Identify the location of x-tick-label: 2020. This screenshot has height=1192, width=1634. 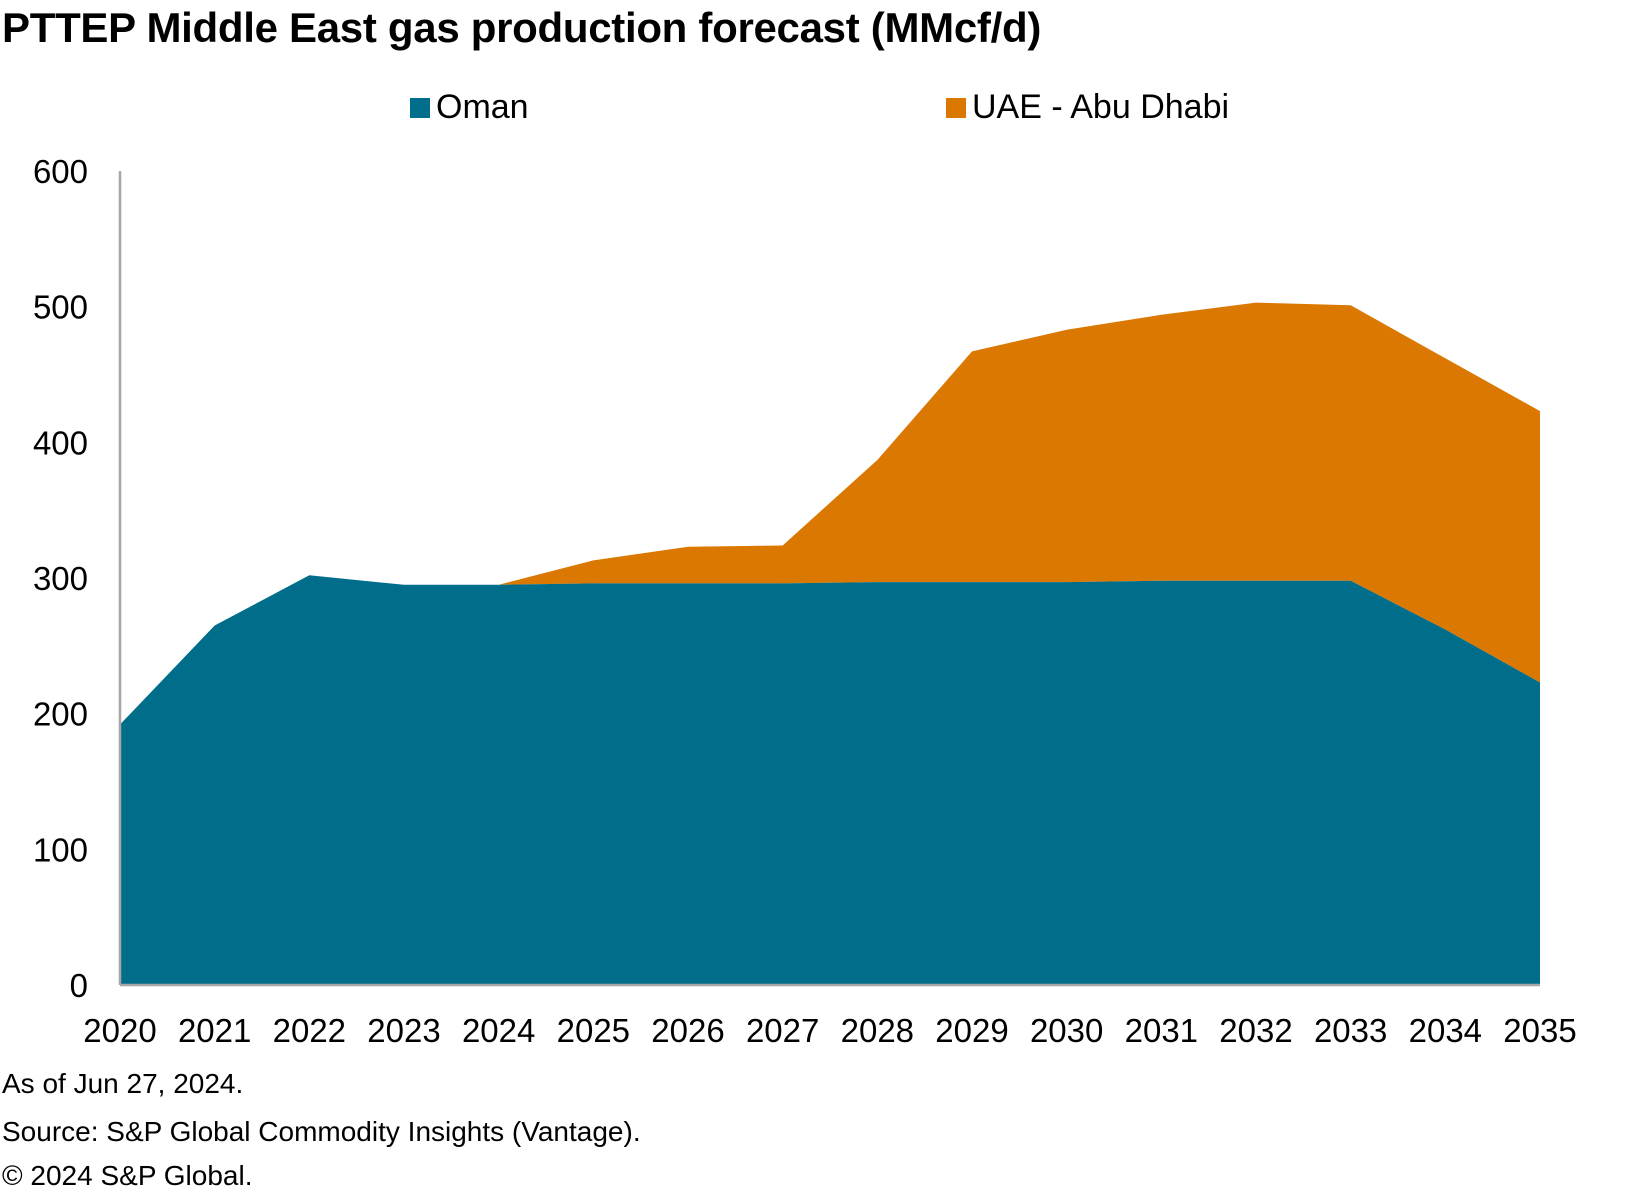
(119, 1030).